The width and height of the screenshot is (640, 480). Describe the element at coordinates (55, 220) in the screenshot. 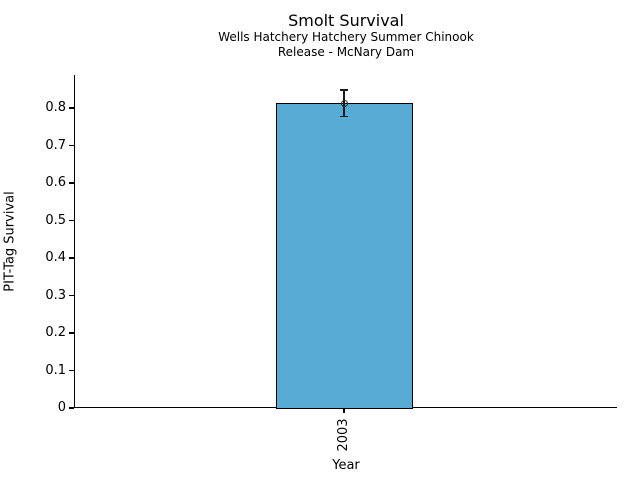

I see `y-tick-label: 0.5` at that location.